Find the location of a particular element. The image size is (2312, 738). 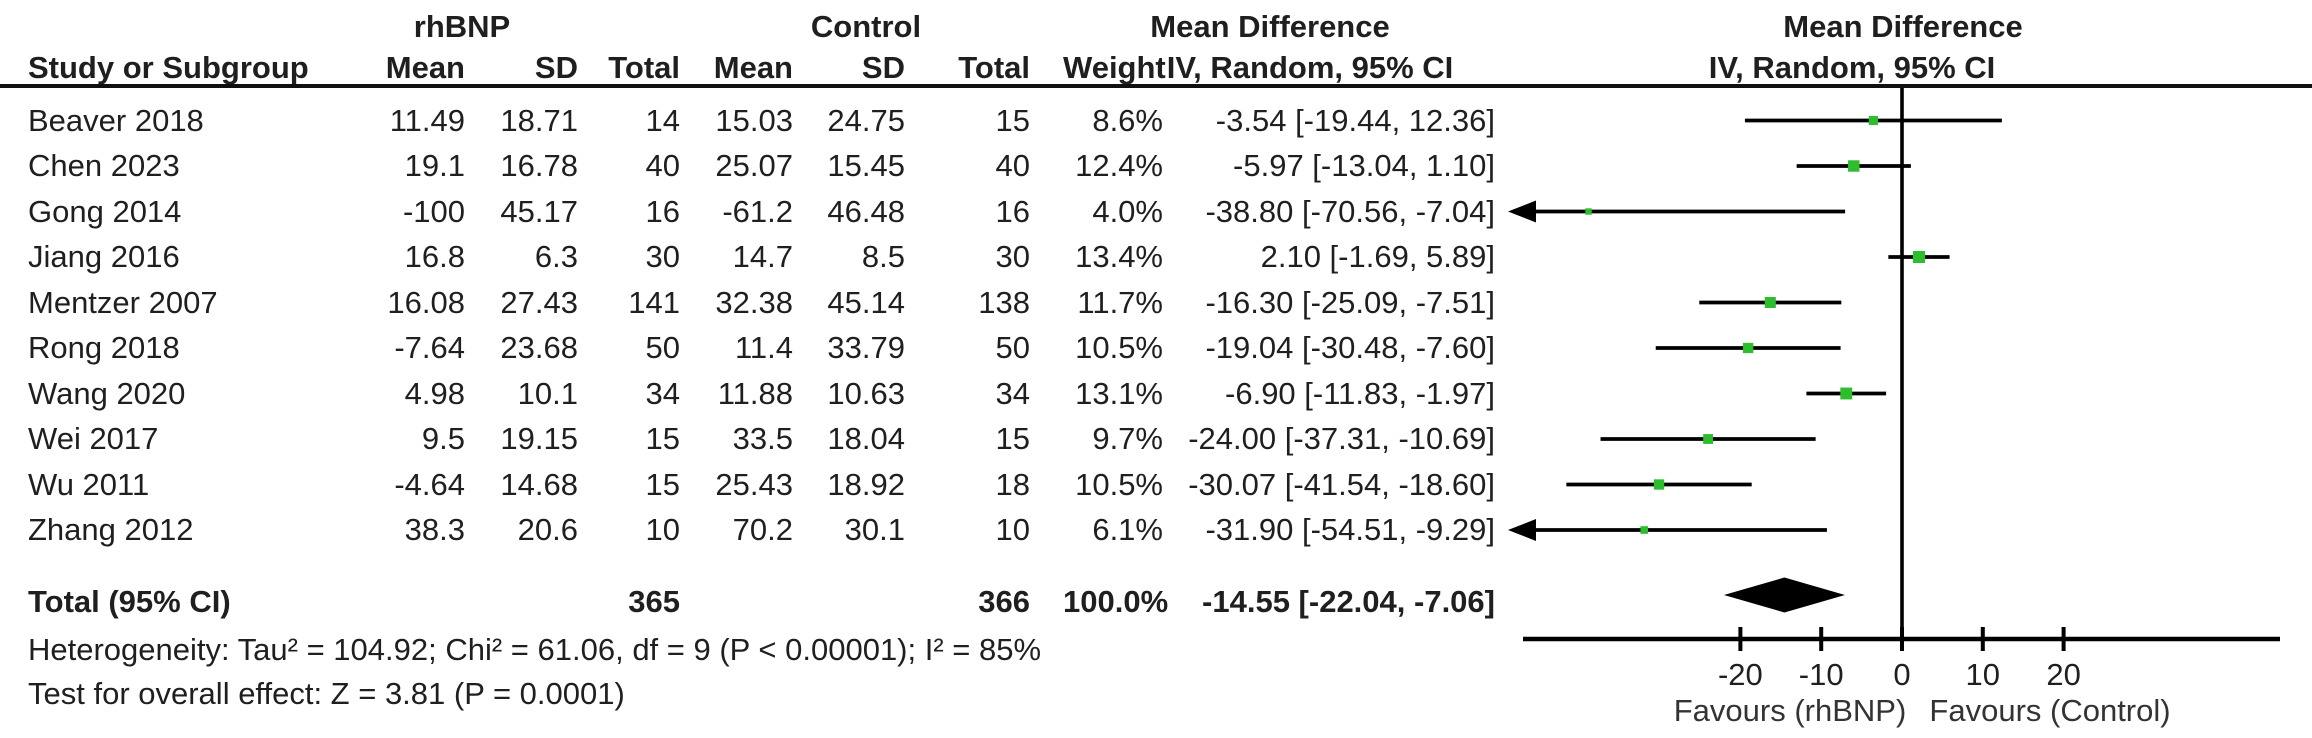

study-cell-total2: 50 is located at coordinates (1012, 348).